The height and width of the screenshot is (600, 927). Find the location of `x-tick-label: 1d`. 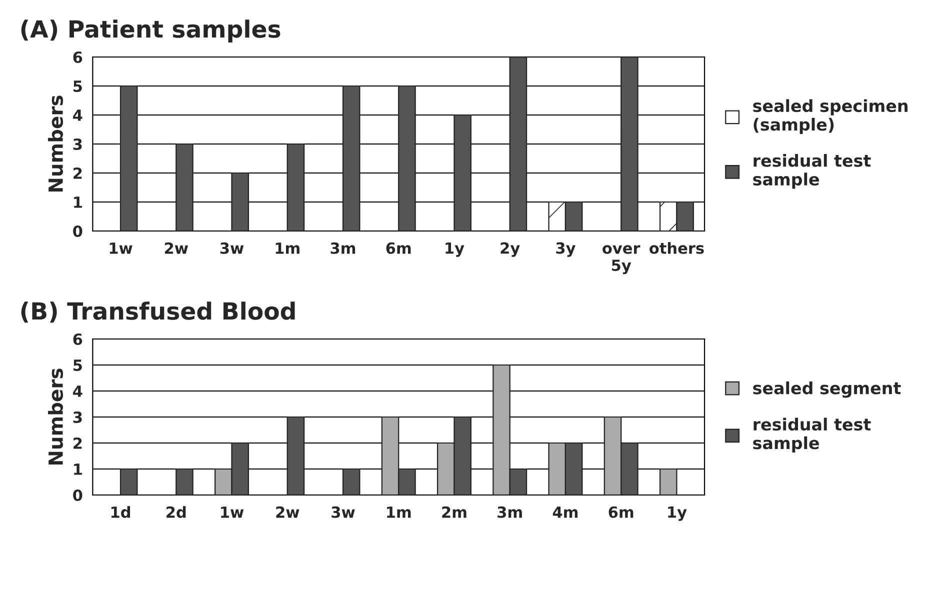

x-tick-label: 1d is located at coordinates (120, 512).